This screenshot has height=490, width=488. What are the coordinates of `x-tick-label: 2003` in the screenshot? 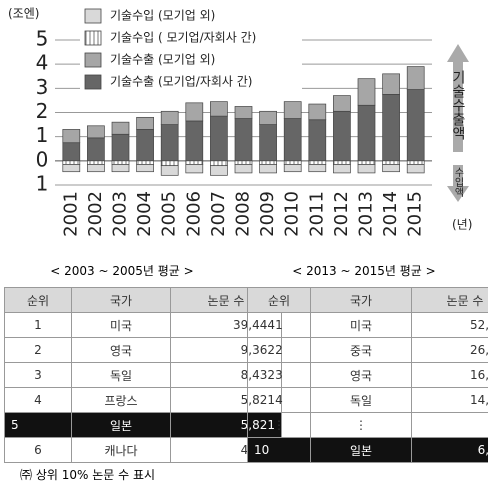 It's located at (120, 214).